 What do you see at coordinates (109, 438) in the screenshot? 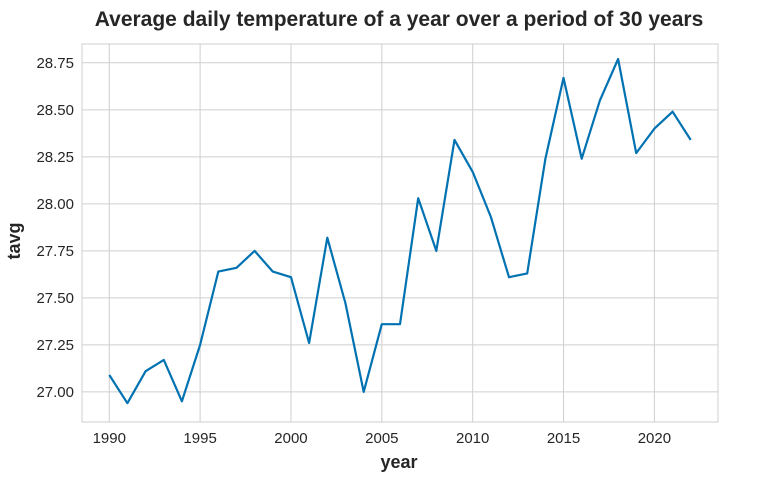
I see `x-tick-label: 1990` at bounding box center [109, 438].